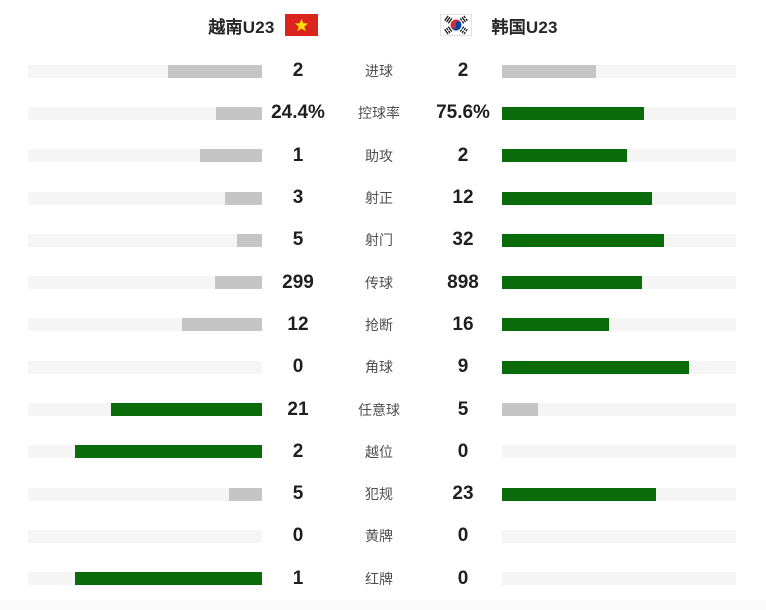 This screenshot has width=766, height=610. I want to click on away-value: 12, so click(463, 198).